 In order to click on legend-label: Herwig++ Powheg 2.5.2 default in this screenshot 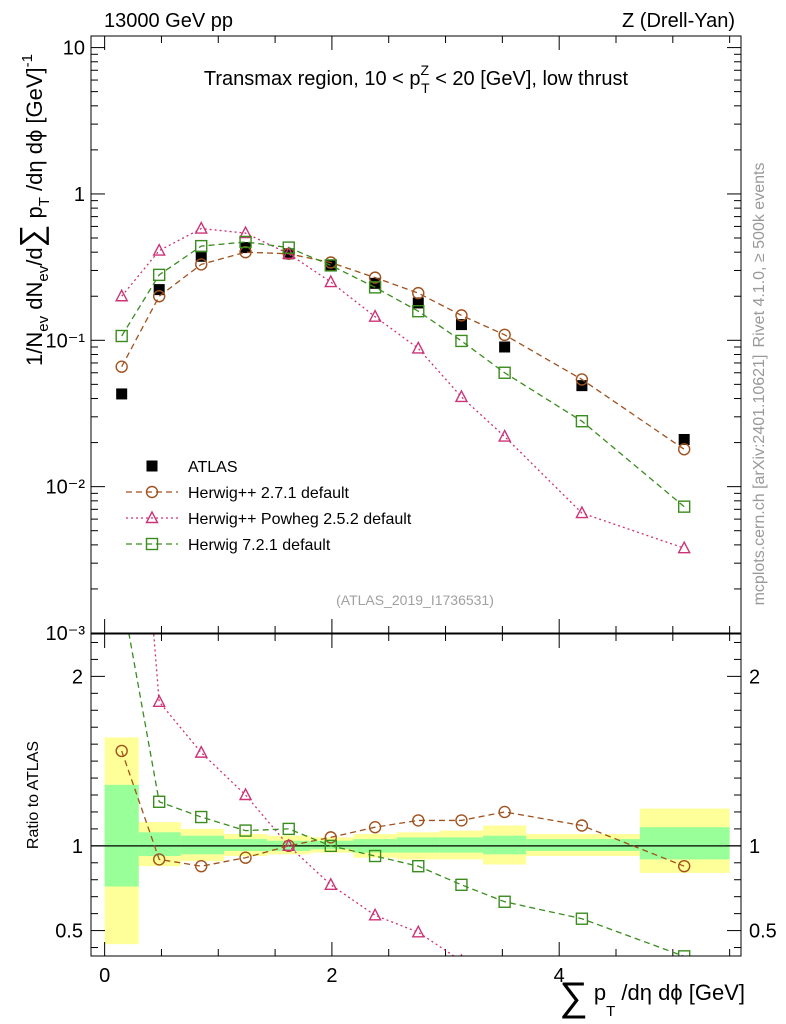, I will do `click(300, 519)`.